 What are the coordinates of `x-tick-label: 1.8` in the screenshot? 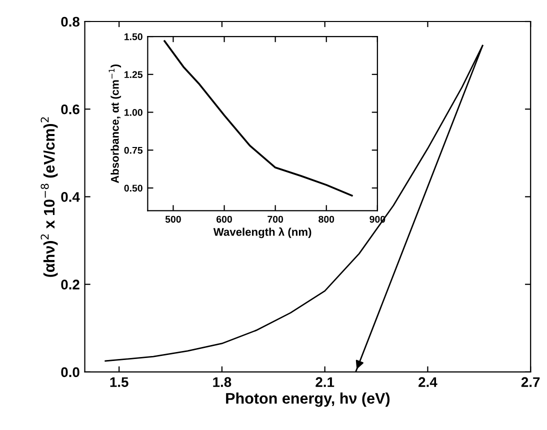 It's located at (222, 382).